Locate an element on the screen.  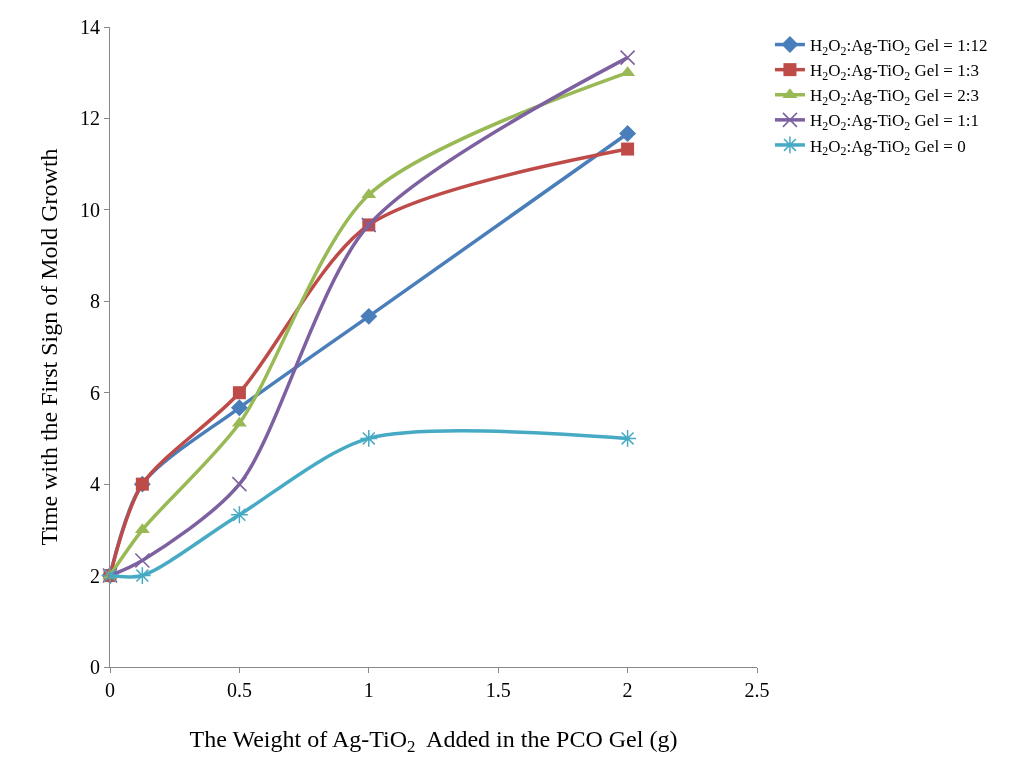
y-tick-label: 6 is located at coordinates (95, 392).